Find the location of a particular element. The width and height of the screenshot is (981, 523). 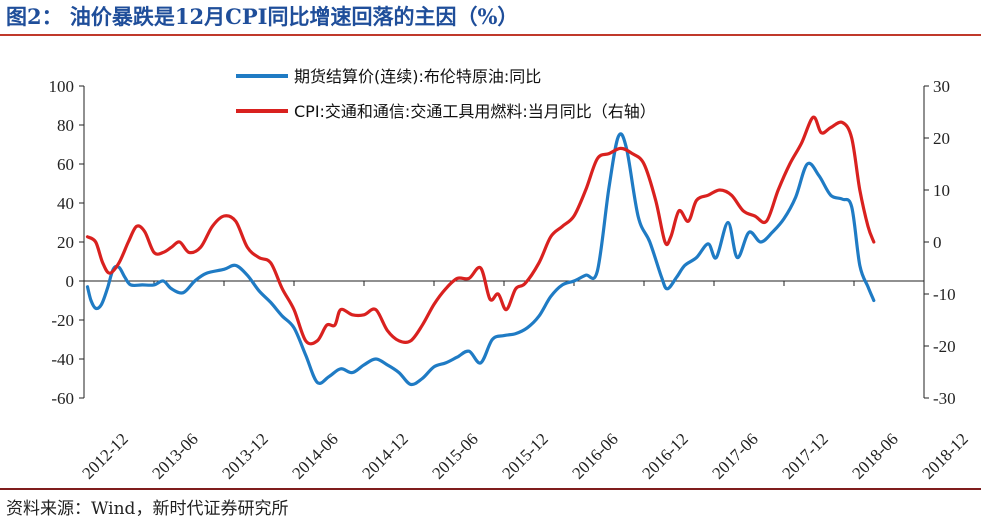

top-rule is located at coordinates (490, 35).